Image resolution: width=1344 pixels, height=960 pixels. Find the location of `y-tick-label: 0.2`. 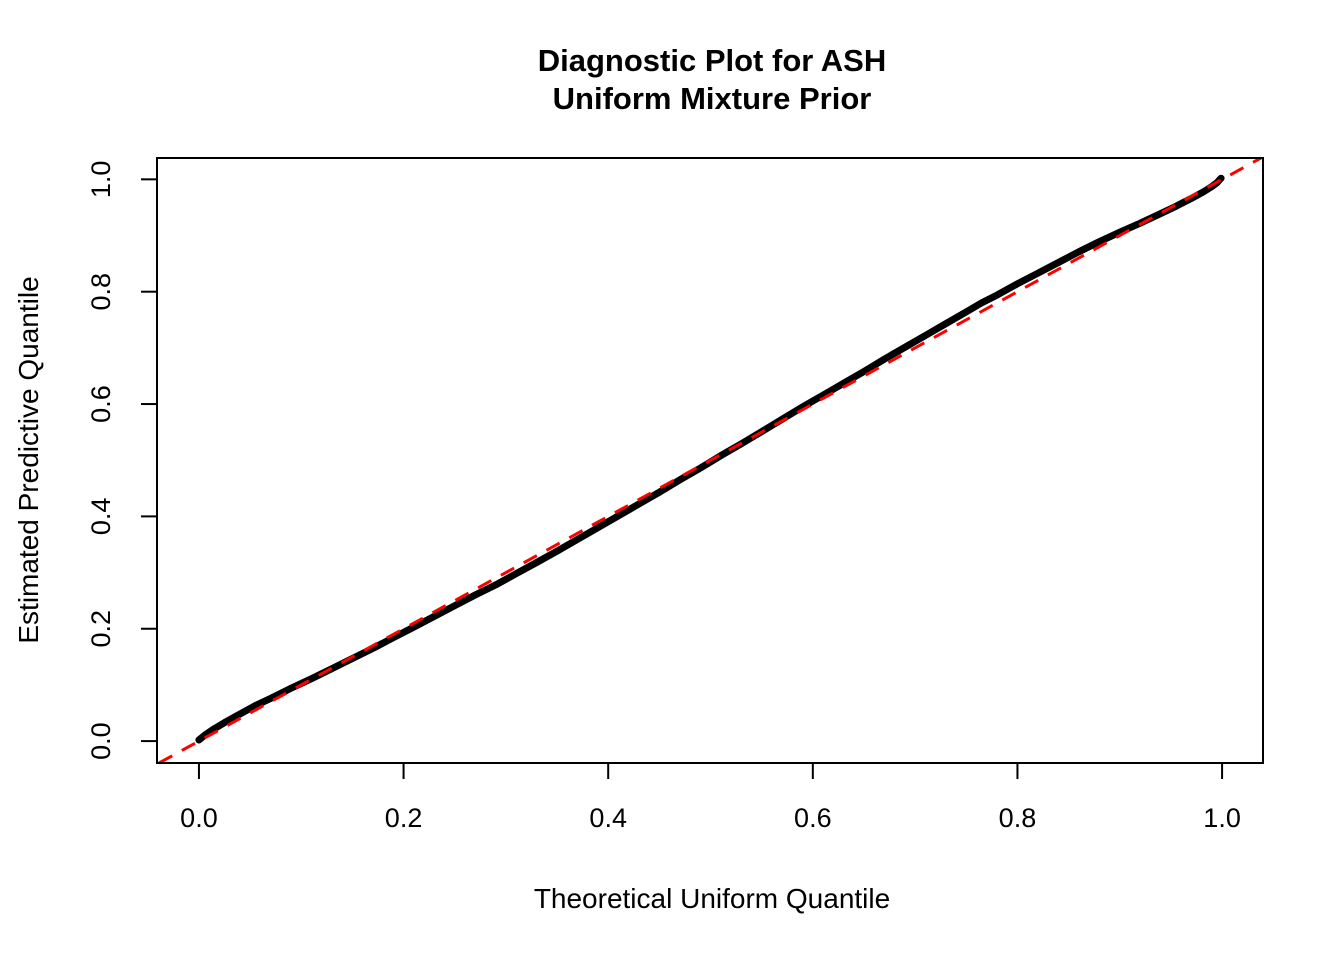

y-tick-label: 0.2 is located at coordinates (101, 629).